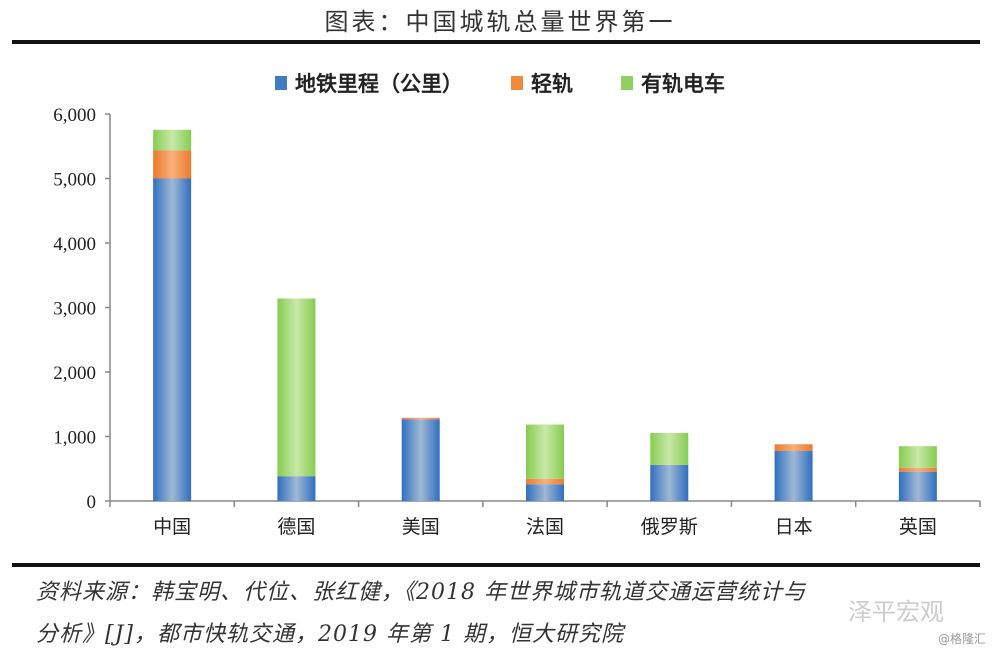  I want to click on bottom-rule, so click(496, 565).